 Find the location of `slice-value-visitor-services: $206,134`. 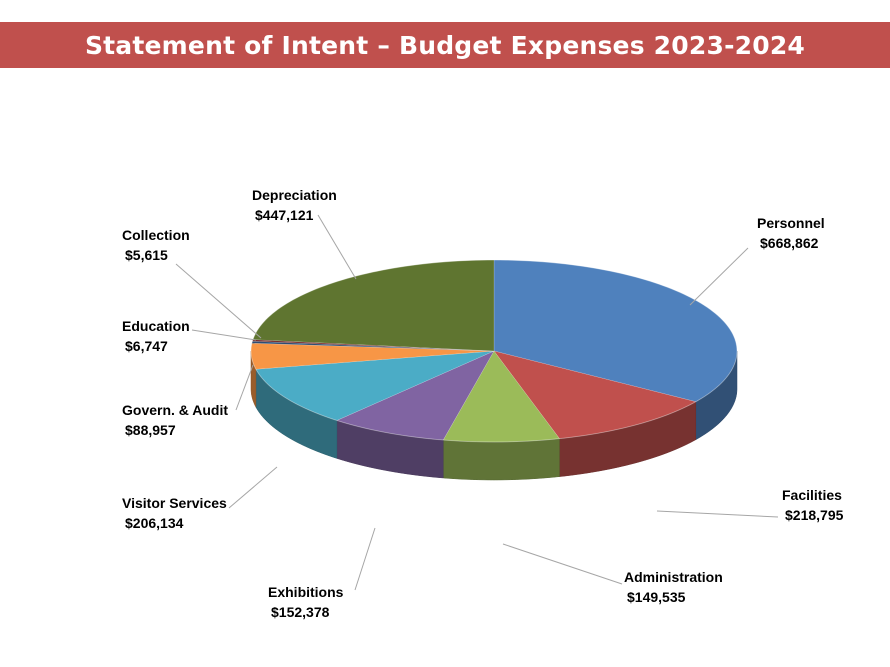

slice-value-visitor-services: $206,134 is located at coordinates (154, 523).